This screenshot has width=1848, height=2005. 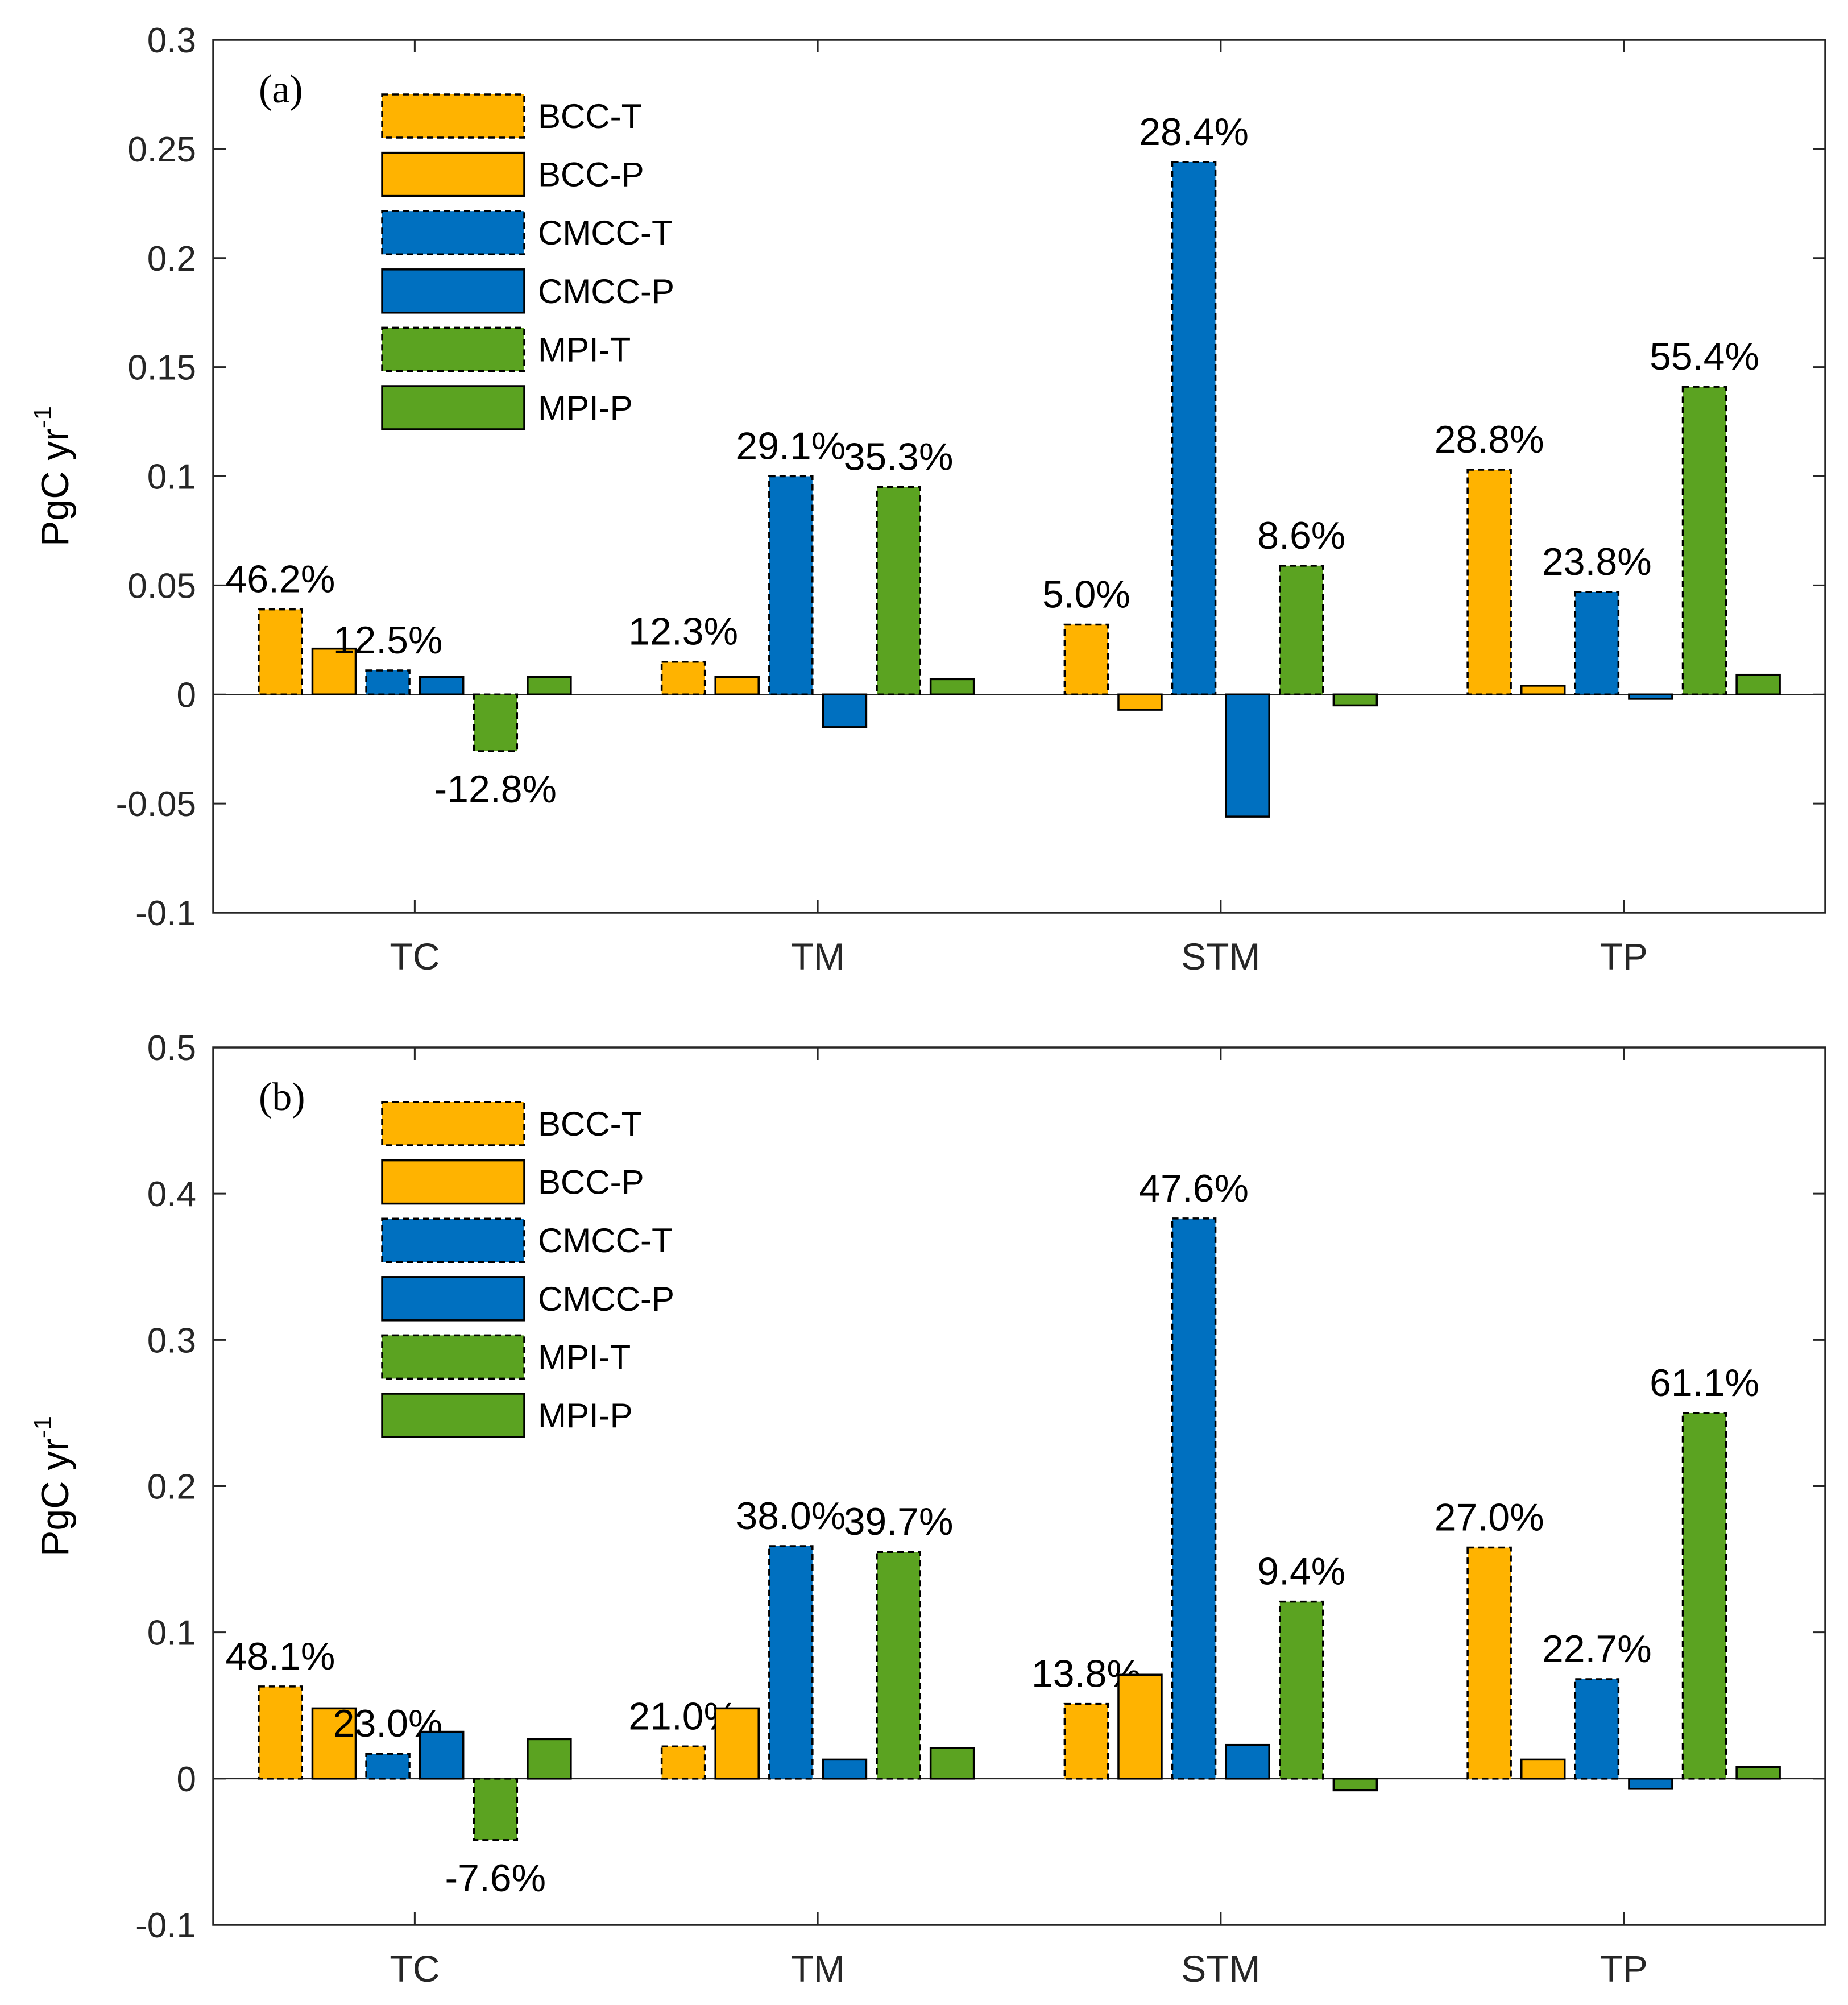 I want to click on legend-item: CMCC-P, so click(x=527, y=1299).